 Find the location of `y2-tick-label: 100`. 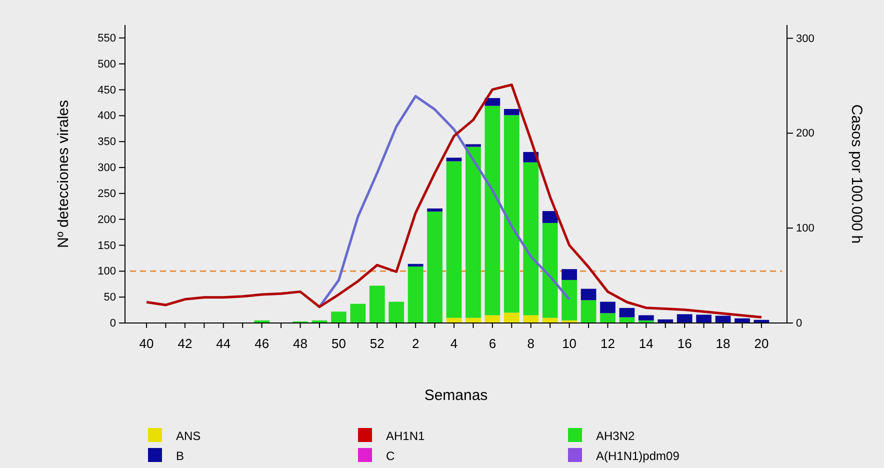

y2-tick-label: 100 is located at coordinates (805, 228).